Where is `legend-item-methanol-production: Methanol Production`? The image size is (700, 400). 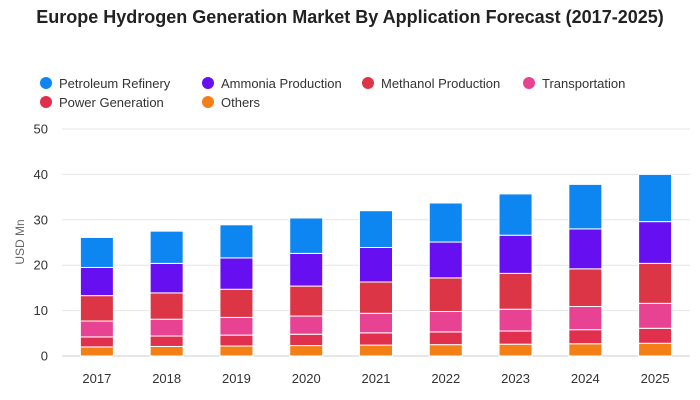 legend-item-methanol-production: Methanol Production is located at coordinates (431, 83).